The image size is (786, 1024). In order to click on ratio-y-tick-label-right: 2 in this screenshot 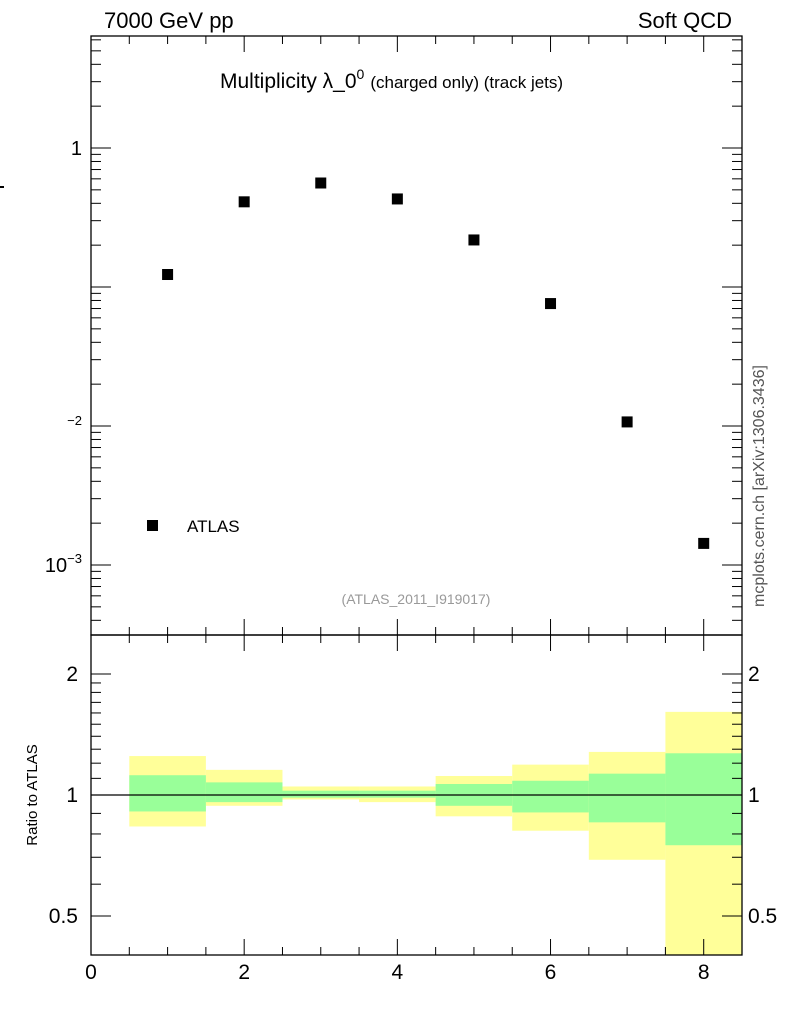, I will do `click(754, 674)`.